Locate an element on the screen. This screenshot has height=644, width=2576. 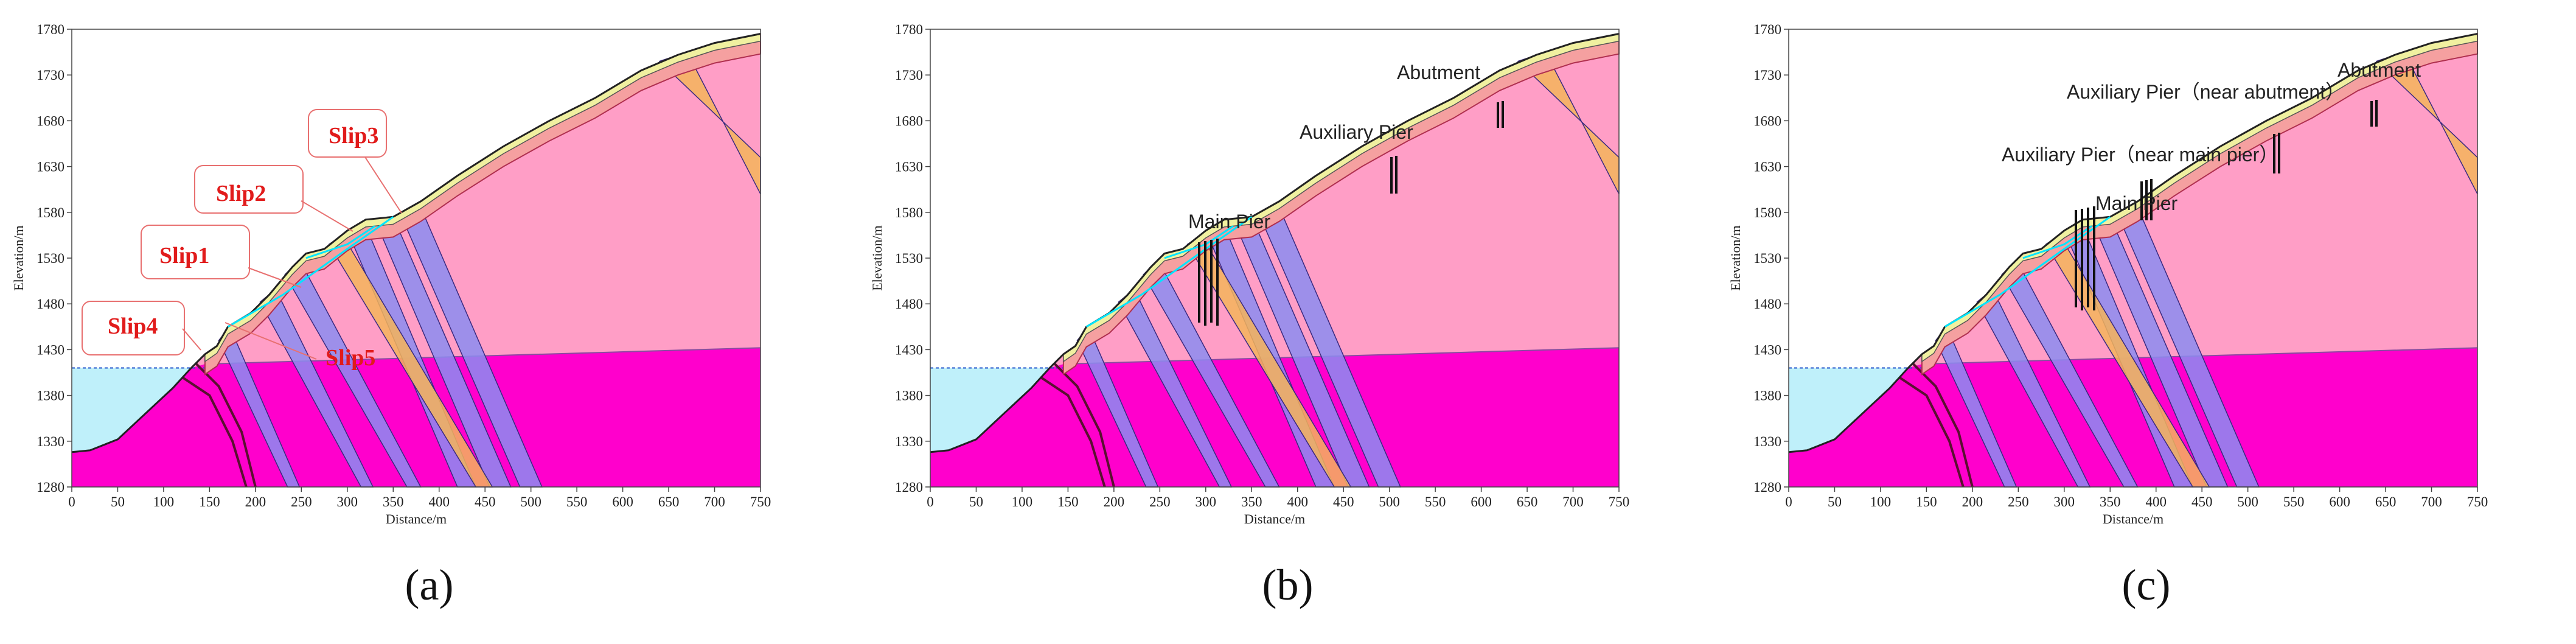
slip1-callout-box is located at coordinates (195, 252).